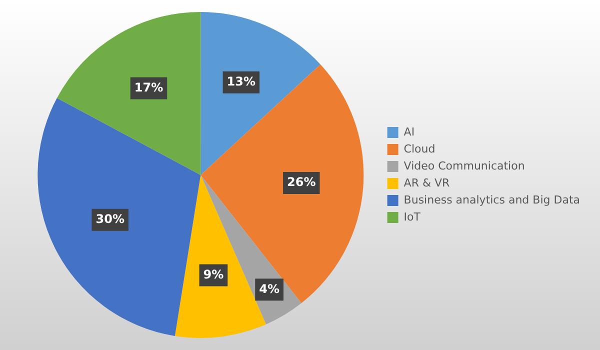  I want to click on legend-label: Video Communication, so click(464, 165).